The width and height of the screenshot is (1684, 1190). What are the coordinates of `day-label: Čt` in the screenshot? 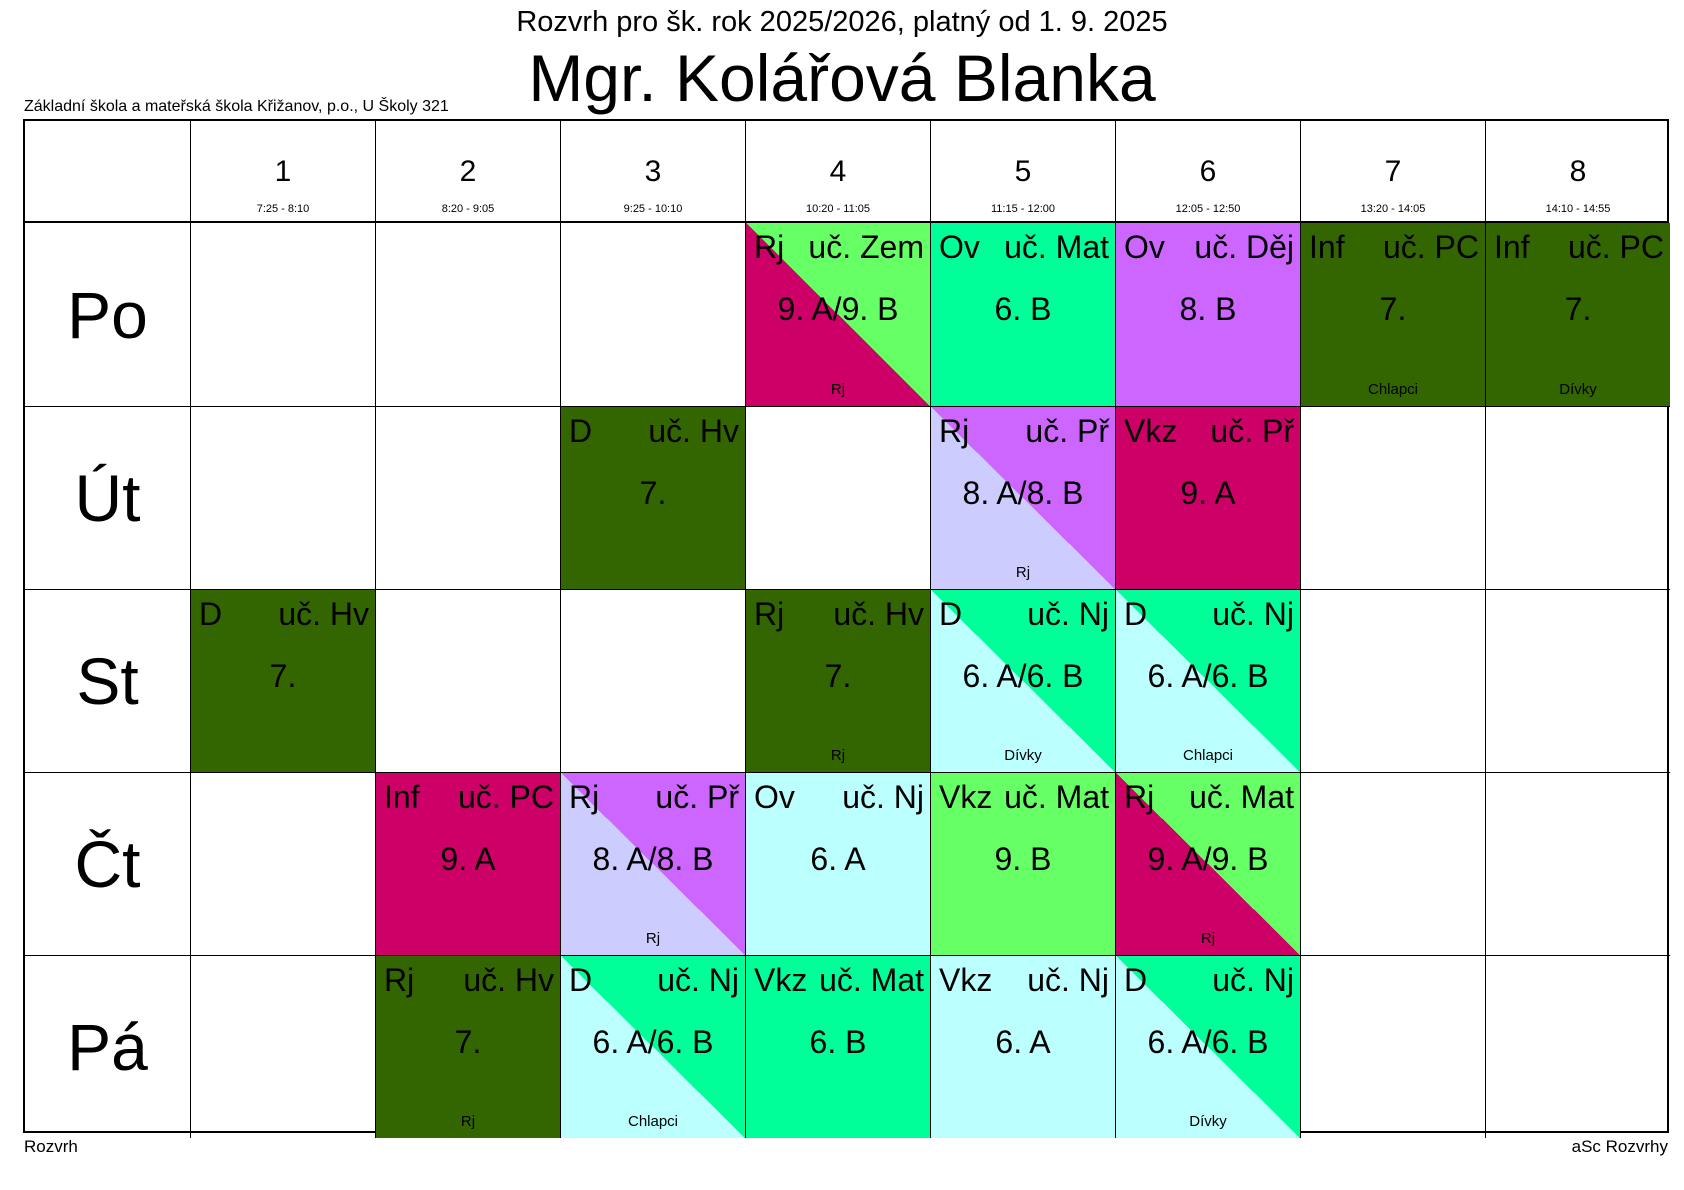 It's located at (107, 864).